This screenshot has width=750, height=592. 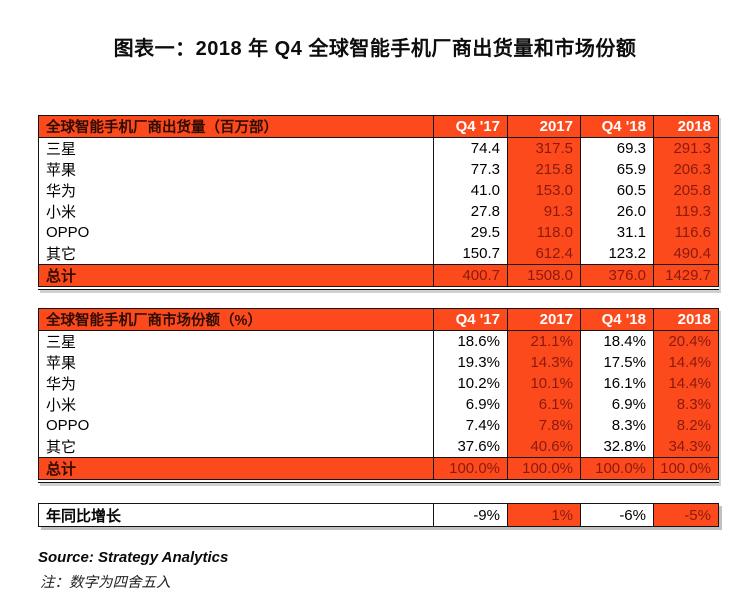 What do you see at coordinates (105, 583) in the screenshot?
I see `note-text: 注：数字为四舍五入` at bounding box center [105, 583].